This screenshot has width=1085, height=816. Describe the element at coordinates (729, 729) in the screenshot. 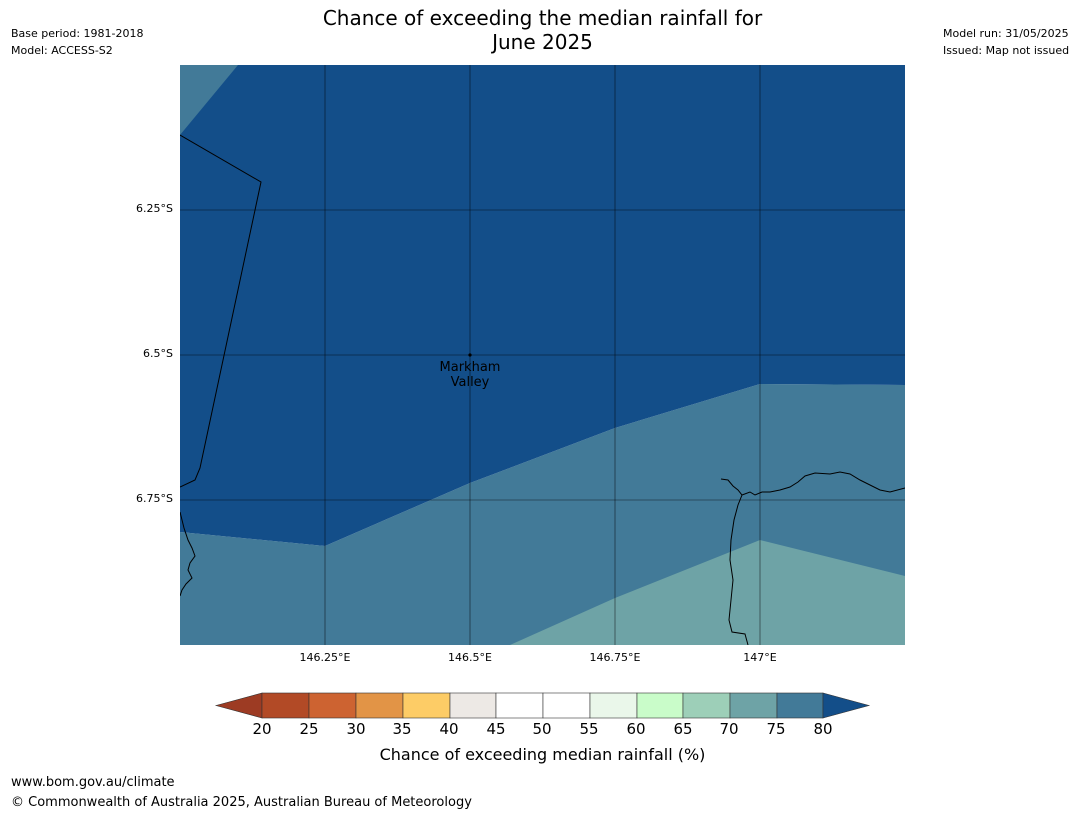

I see `colorbar-tick: 70` at that location.